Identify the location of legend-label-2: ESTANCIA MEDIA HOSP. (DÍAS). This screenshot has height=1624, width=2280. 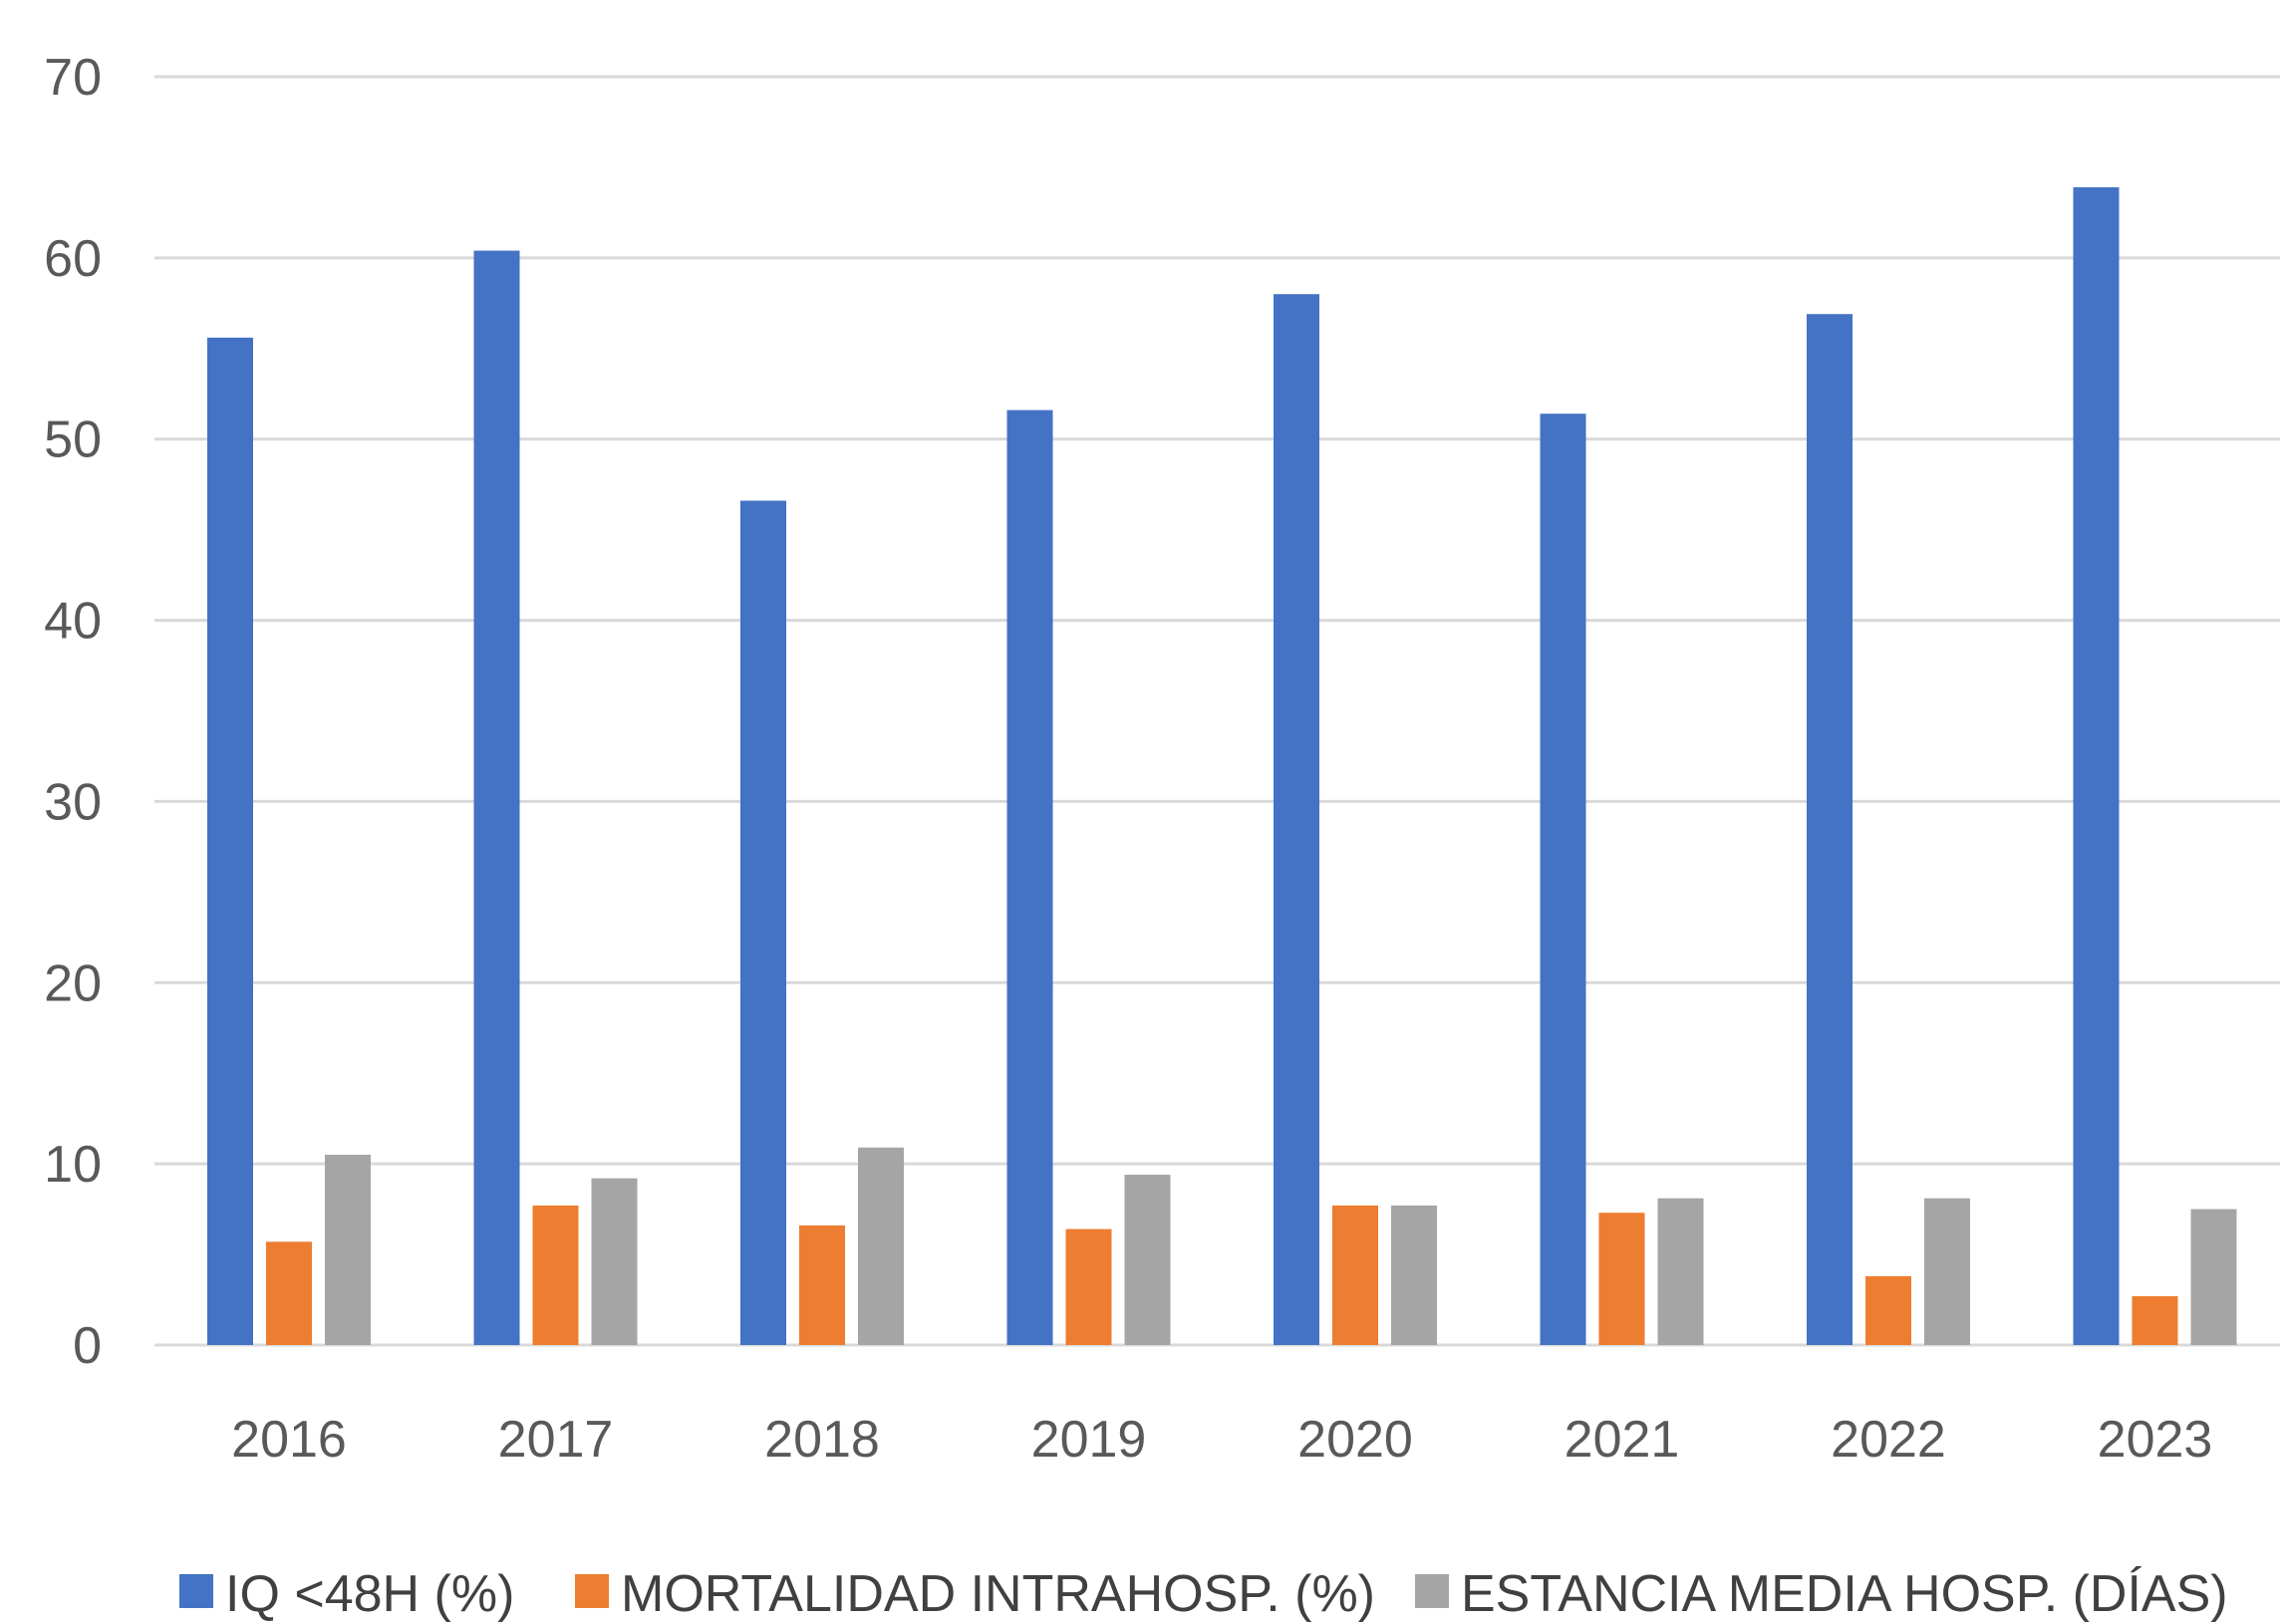
(1844, 1594).